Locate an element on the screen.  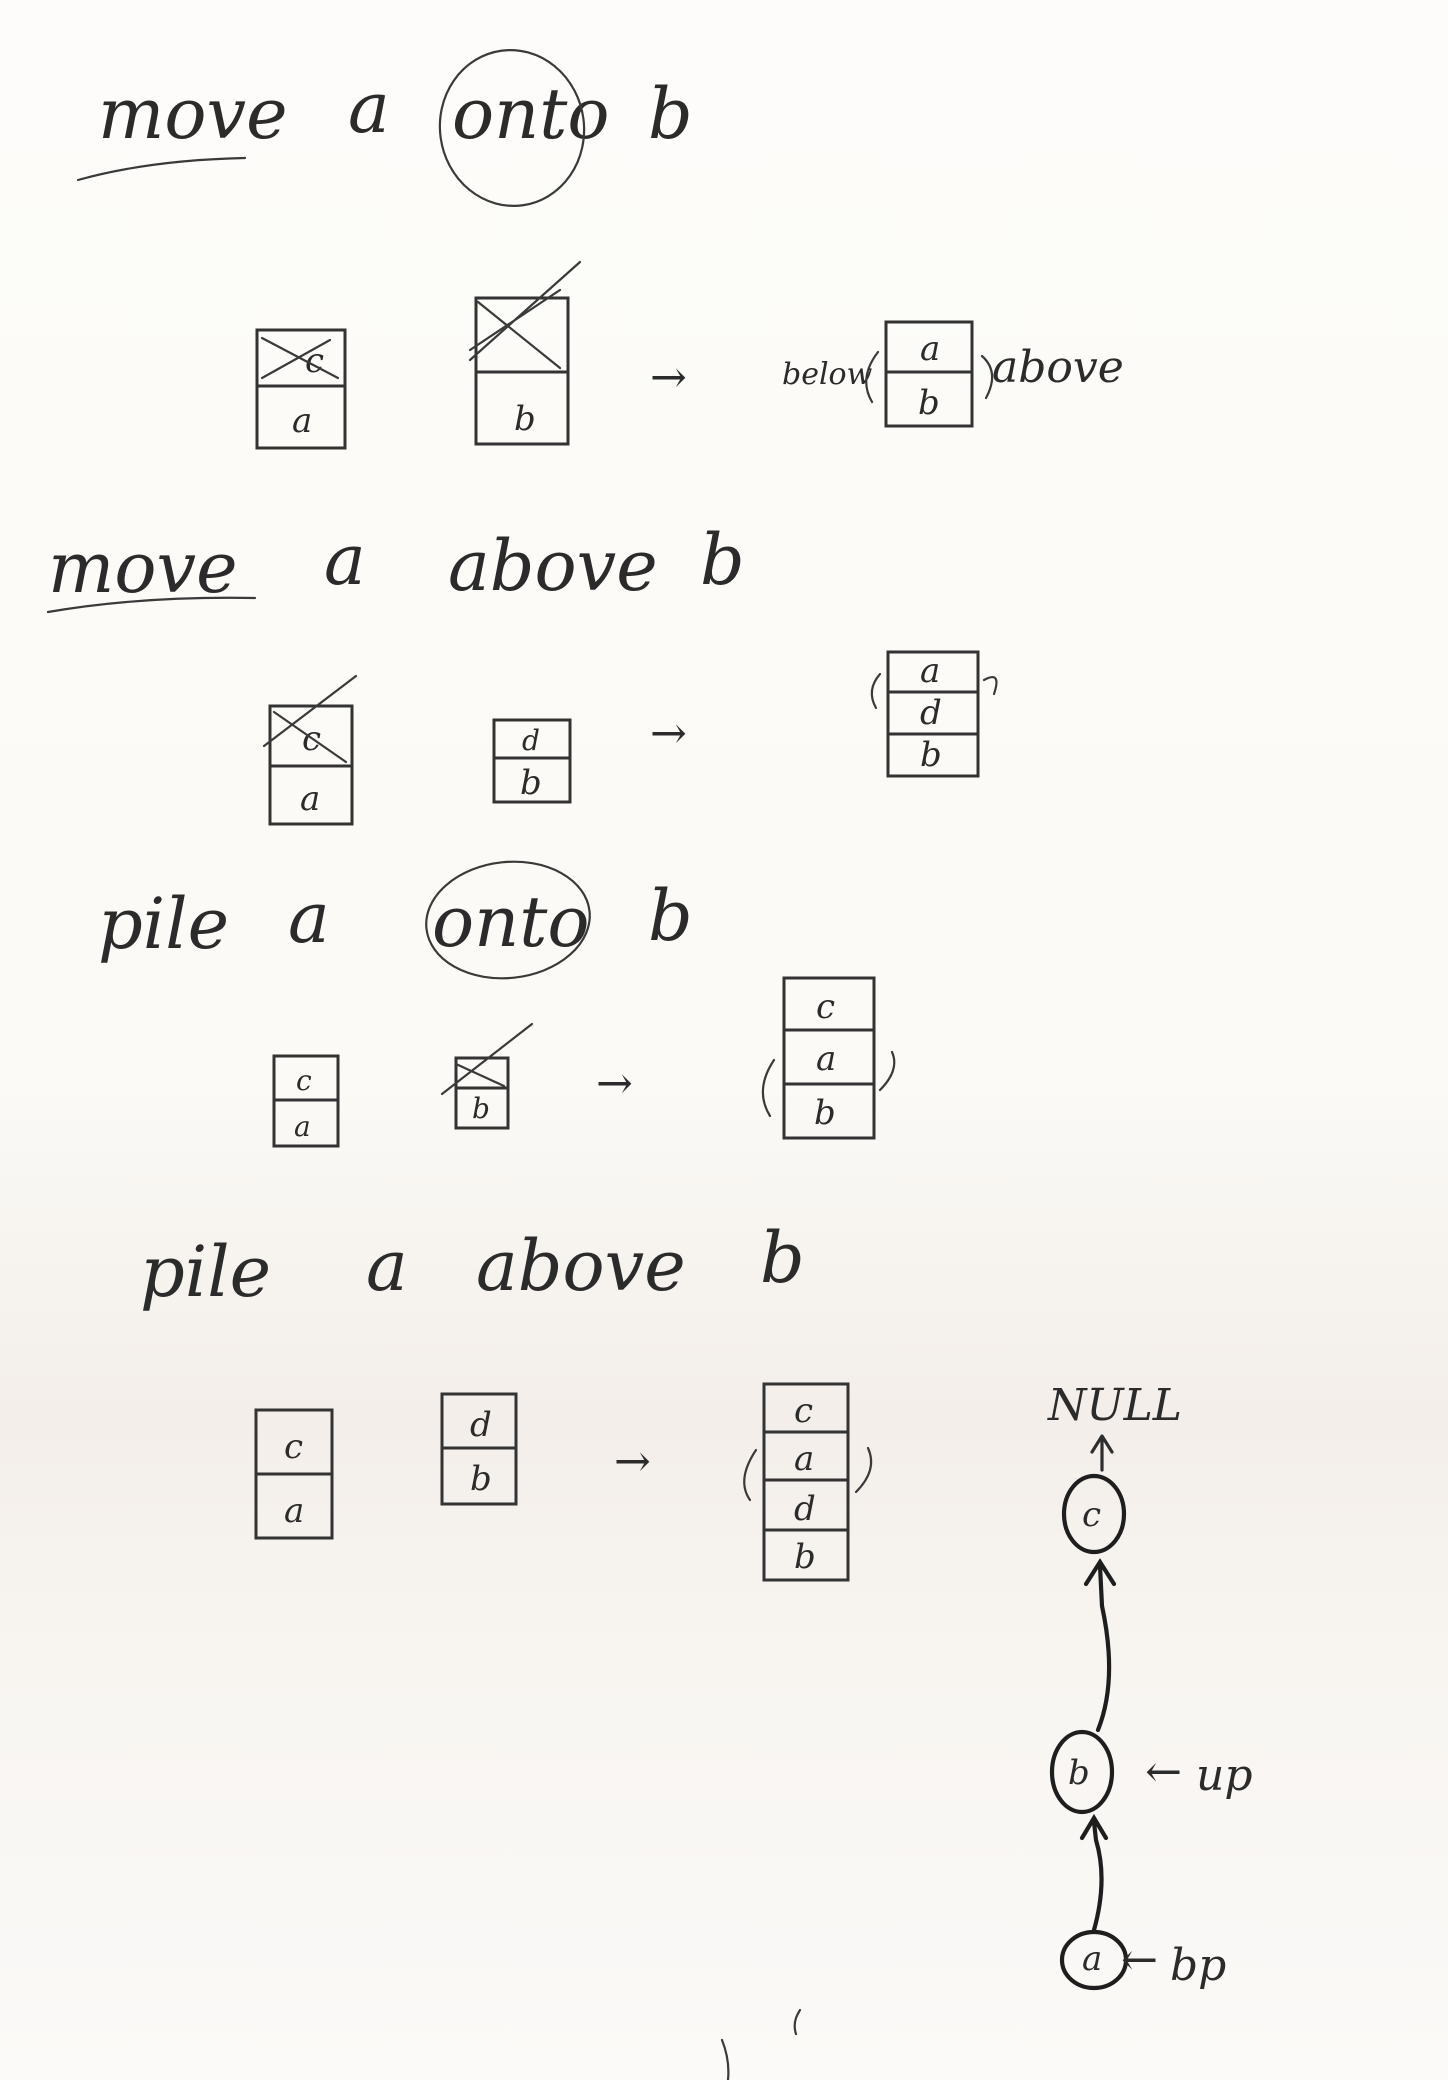
node-c is located at coordinates (1094, 1514).